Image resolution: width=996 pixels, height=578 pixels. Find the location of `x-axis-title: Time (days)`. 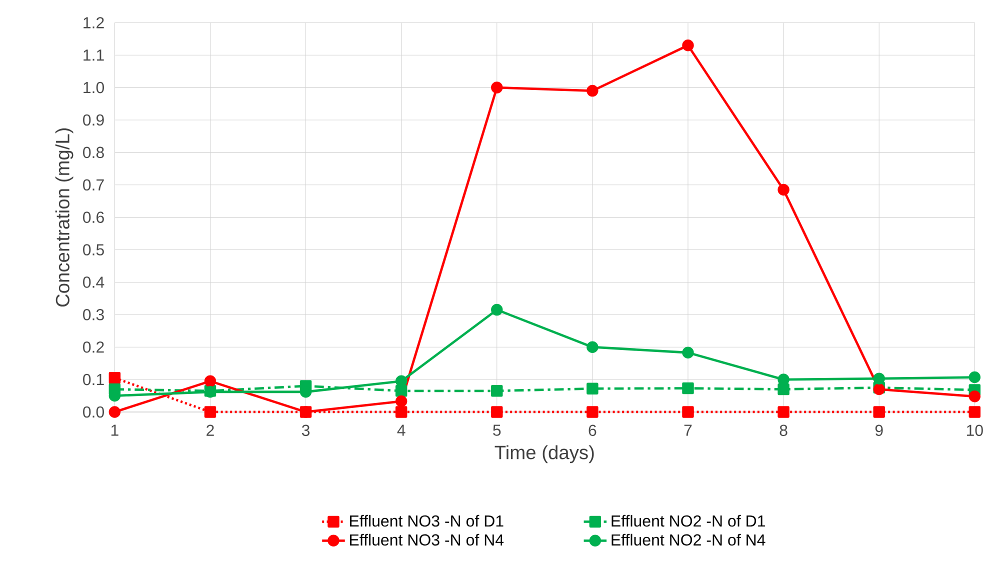

x-axis-title: Time (days) is located at coordinates (544, 454).